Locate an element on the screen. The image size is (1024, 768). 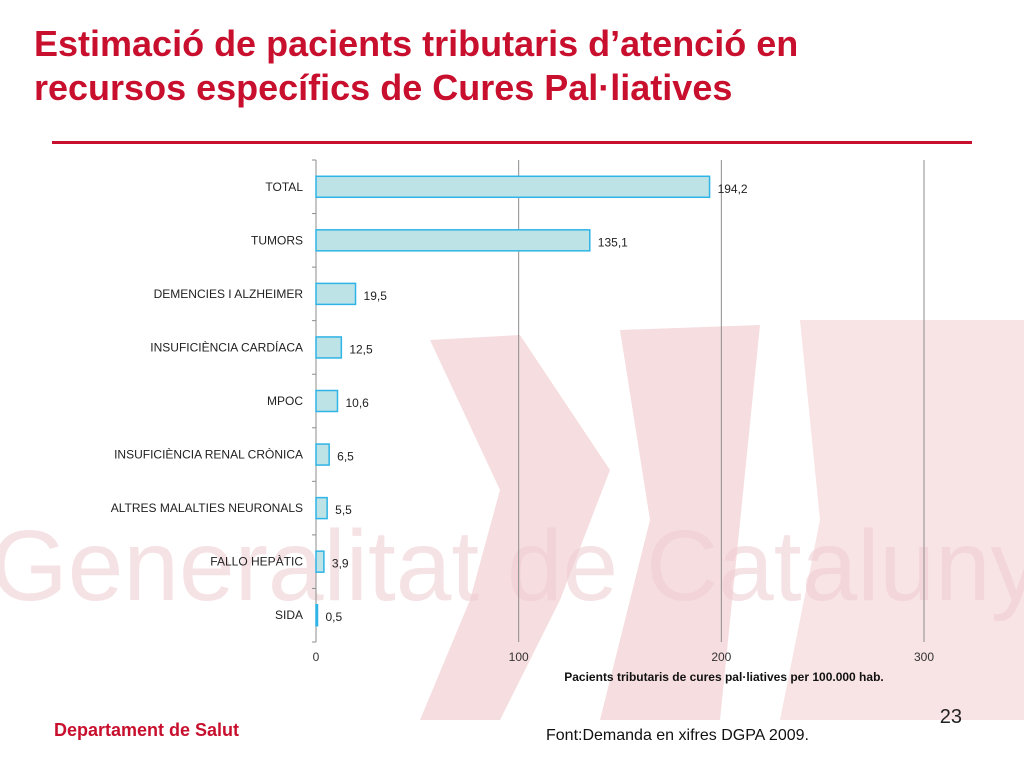
slide-number: 23 is located at coordinates (950, 717).